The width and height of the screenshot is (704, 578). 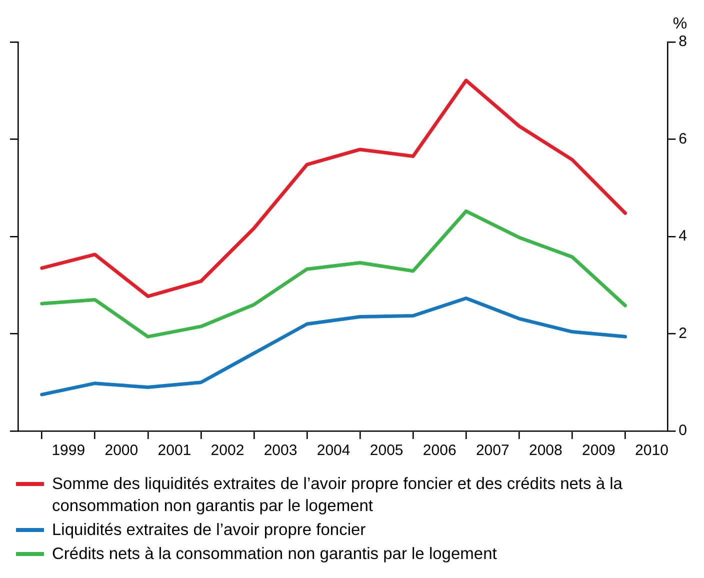 I want to click on x-tick-label: 2010, so click(x=651, y=451).